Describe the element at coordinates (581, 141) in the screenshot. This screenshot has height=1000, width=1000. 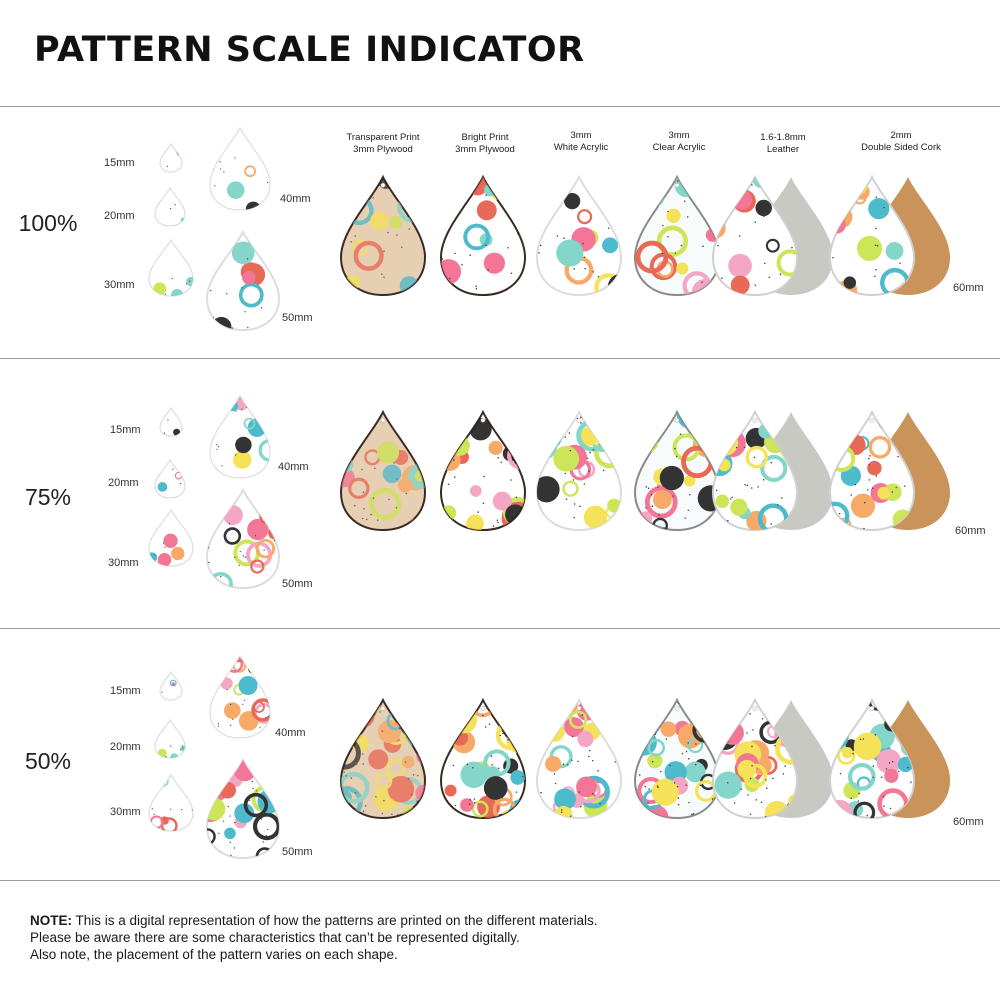
I see `material-header: 3mm White Acrylic` at that location.